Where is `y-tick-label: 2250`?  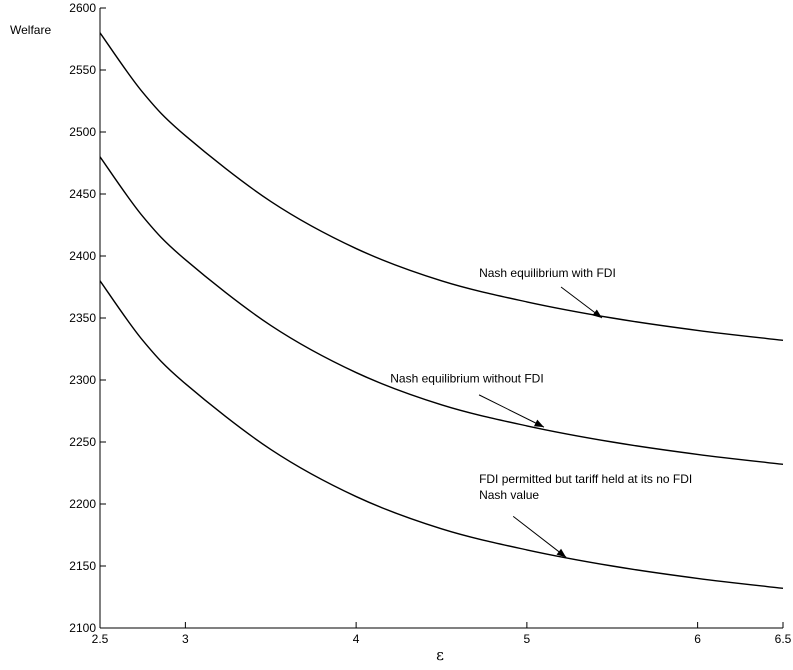 y-tick-label: 2250 is located at coordinates (82, 442).